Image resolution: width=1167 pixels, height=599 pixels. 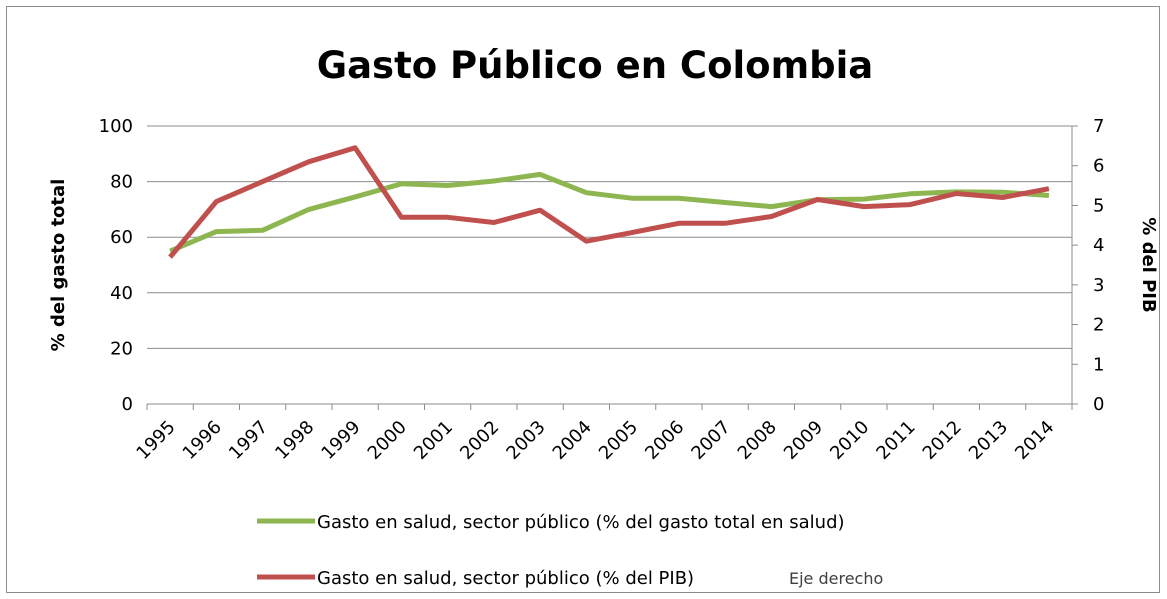 I want to click on y-tick-label-100: 100, so click(x=116, y=126).